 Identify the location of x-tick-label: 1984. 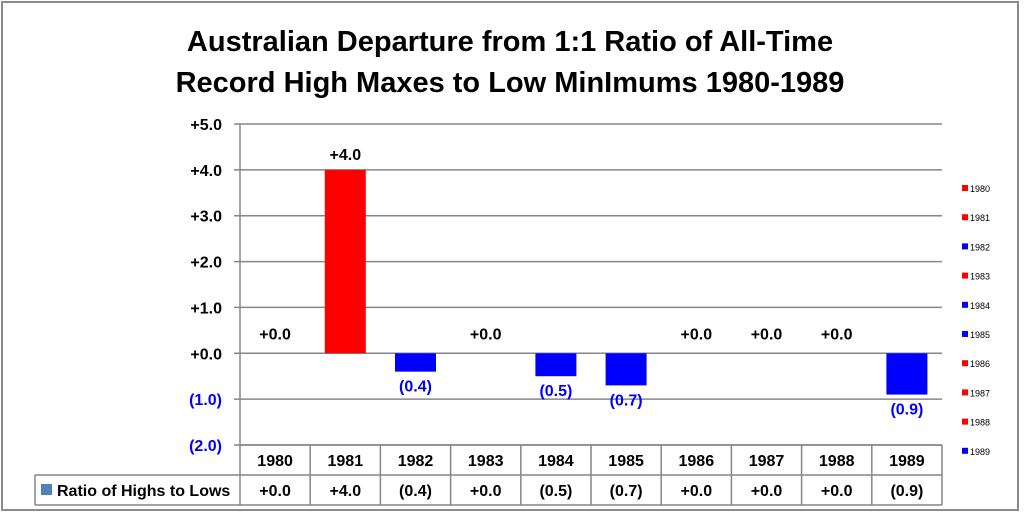
(556, 461).